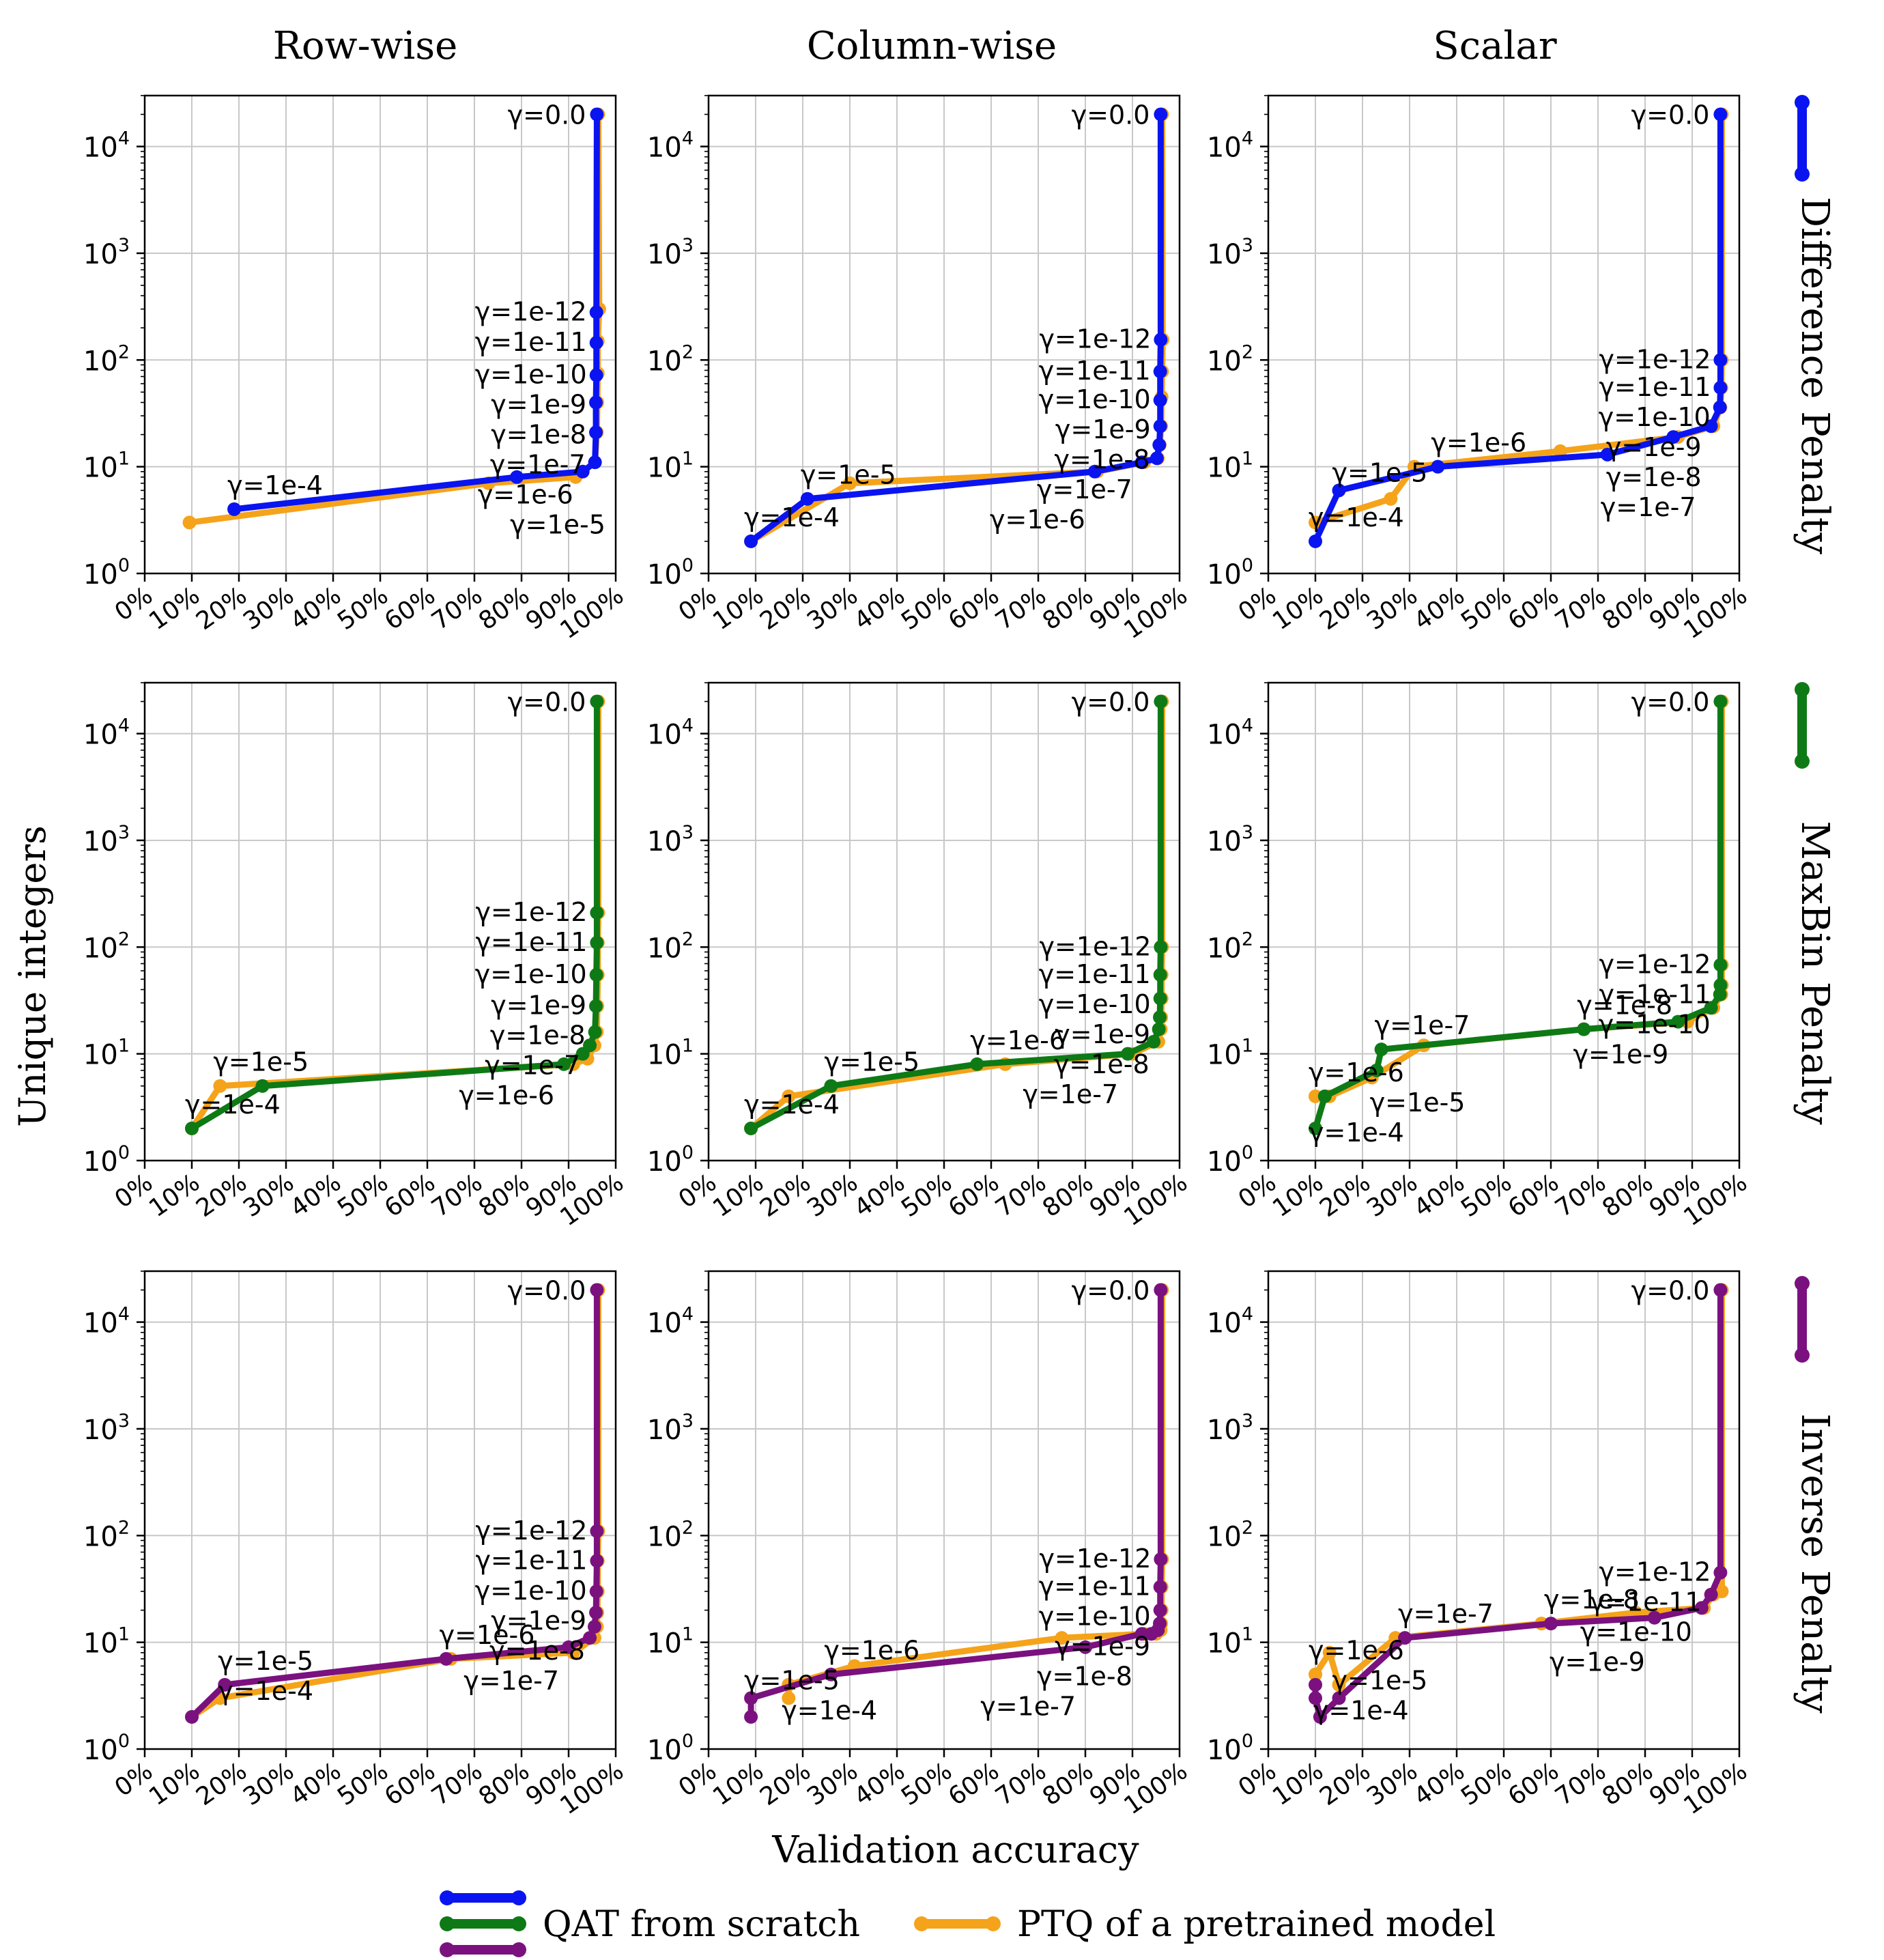 Image resolution: width=1884 pixels, height=1960 pixels. Describe the element at coordinates (670, 733) in the screenshot. I see `y-tick-label: 10⁴` at that location.